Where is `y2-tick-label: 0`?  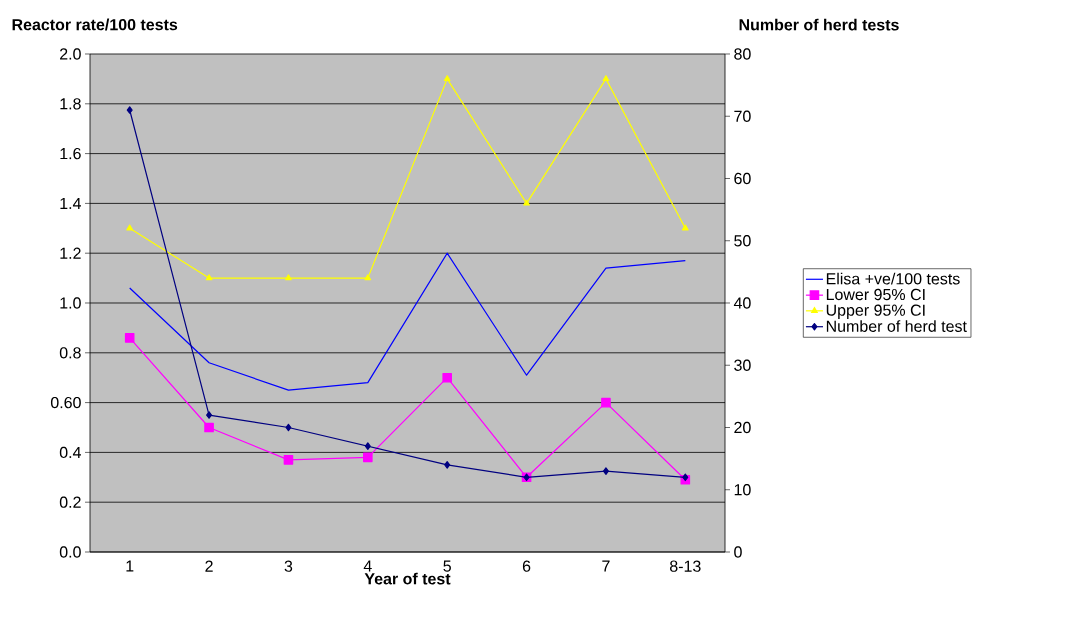
y2-tick-label: 0 is located at coordinates (738, 552).